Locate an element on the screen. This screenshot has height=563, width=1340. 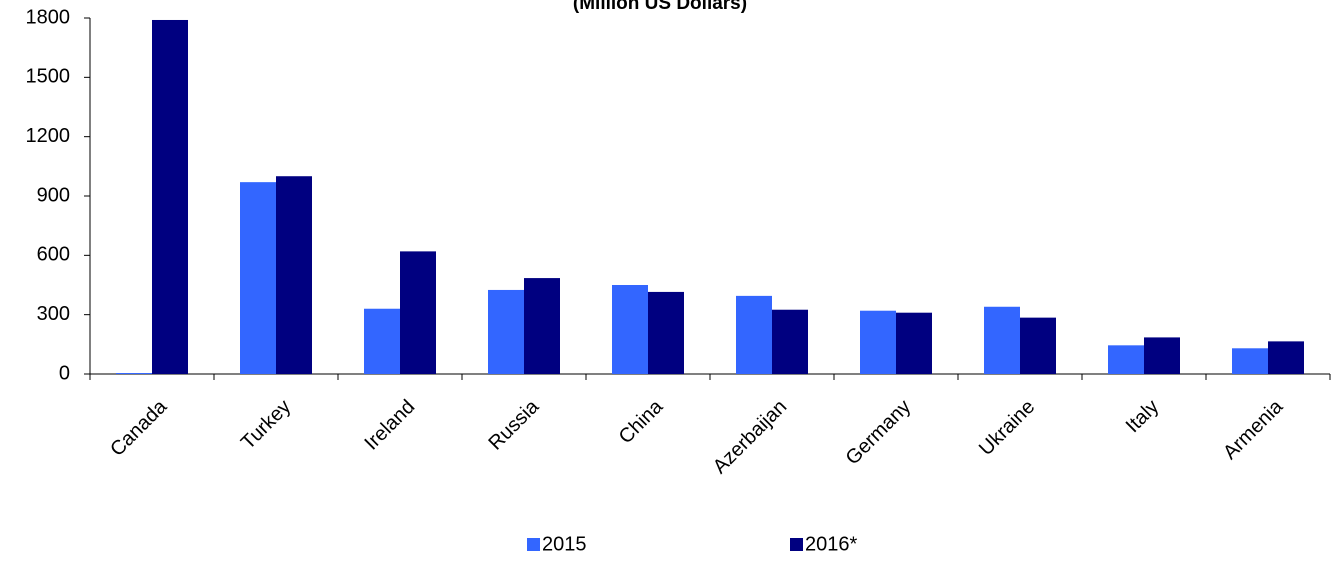
y-tick-label: 1500 is located at coordinates (48, 77).